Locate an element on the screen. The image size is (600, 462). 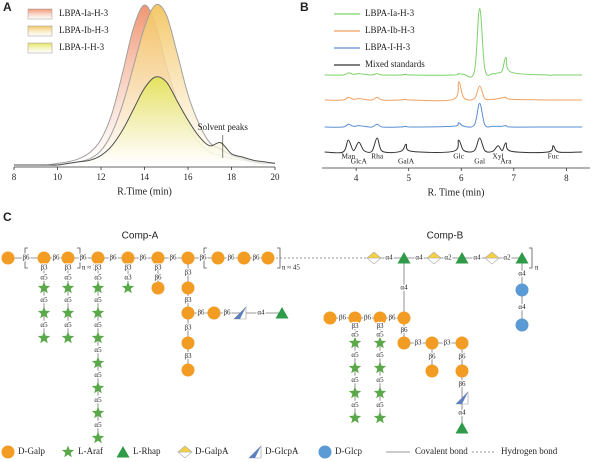
repeat-count: n ≈ 45 is located at coordinates (291, 268).